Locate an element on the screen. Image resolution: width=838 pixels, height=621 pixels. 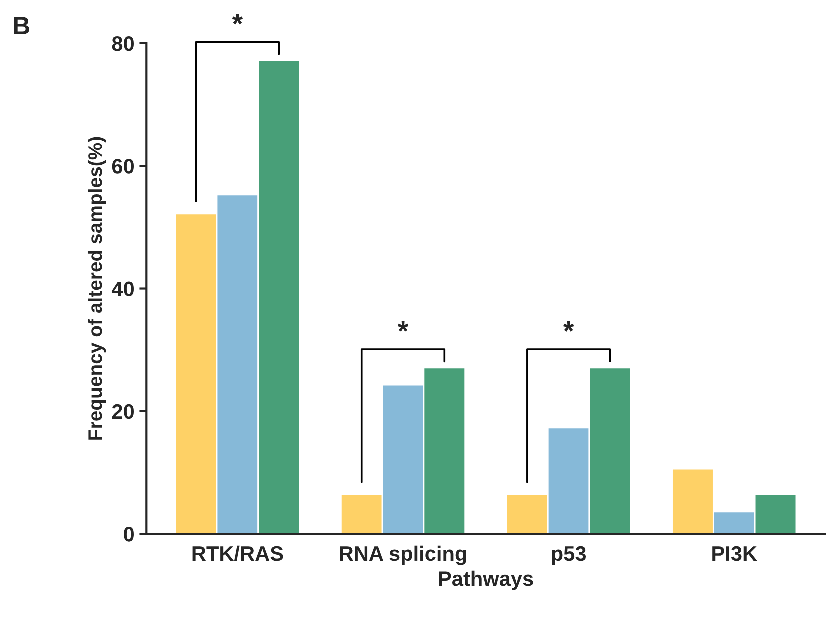
y-tick-label: 20 is located at coordinates (123, 412).